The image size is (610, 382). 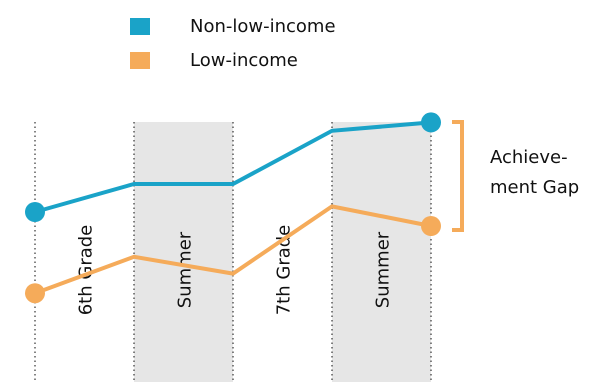 What do you see at coordinates (263, 26) in the screenshot?
I see `legend-label: Non-low-income` at bounding box center [263, 26].